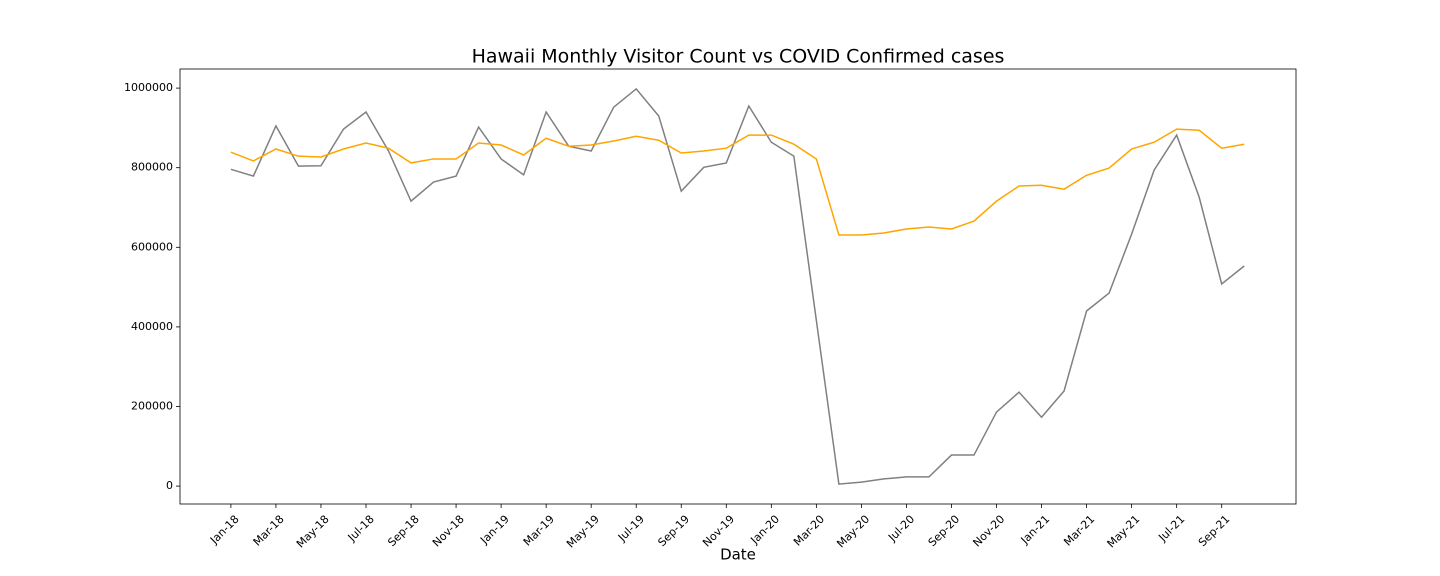 The image size is (1440, 576). What do you see at coordinates (809, 531) in the screenshot?
I see `x-tick-label: Mar-20` at bounding box center [809, 531].